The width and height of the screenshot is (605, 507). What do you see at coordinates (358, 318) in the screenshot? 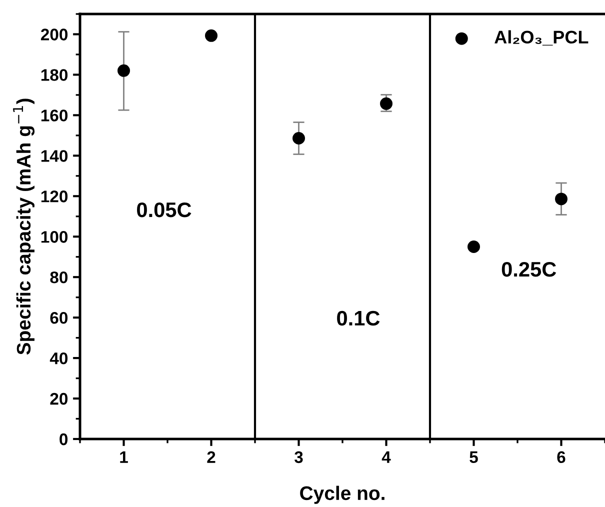
I see `annotation: 0.1C` at bounding box center [358, 318].